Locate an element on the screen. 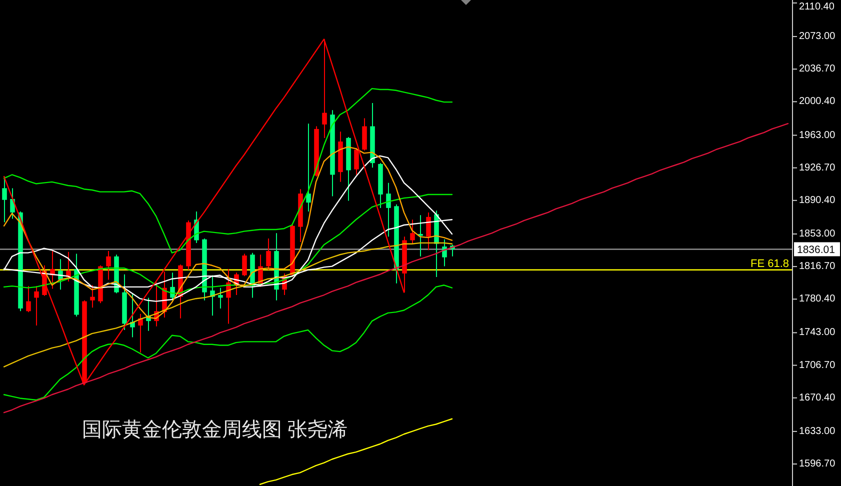 This screenshot has width=841, height=486. title: 国际黄金伦敦金周线图 张尧浠 is located at coordinates (215, 430).